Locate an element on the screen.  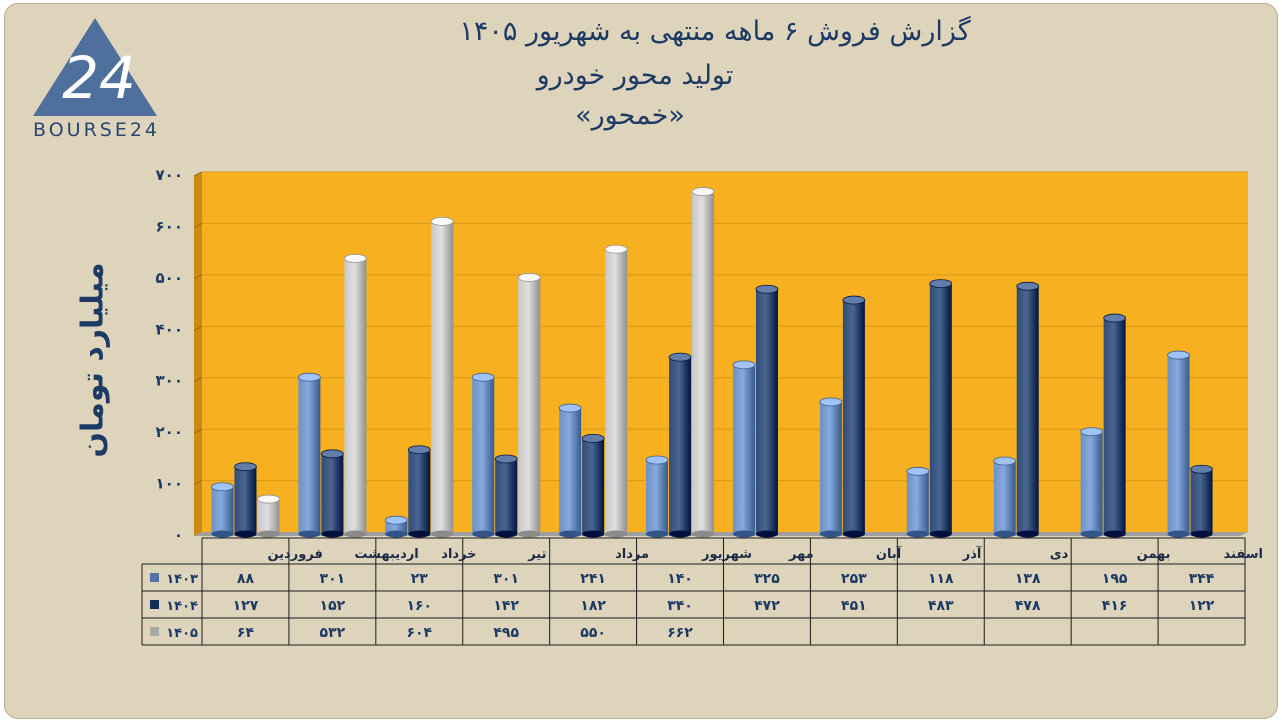
data-label: ۱۱۸ is located at coordinates (941, 579).